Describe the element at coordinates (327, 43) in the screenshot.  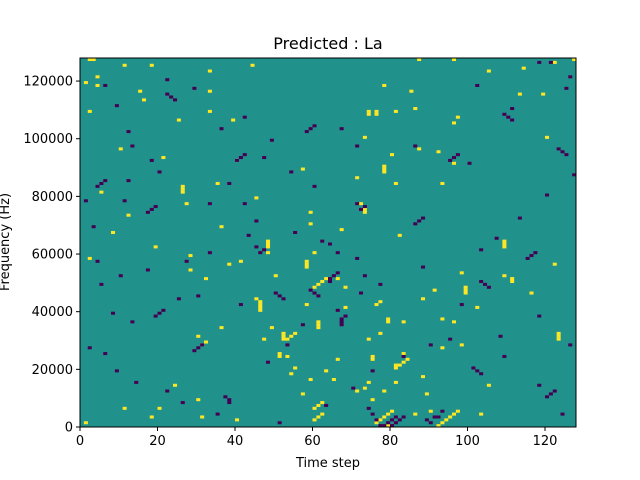
I see `chart-title: Predicted : La` at that location.